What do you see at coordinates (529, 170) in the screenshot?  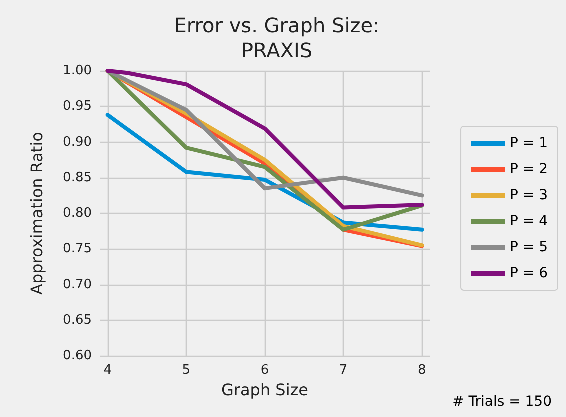 I see `legend-label: P = 2` at bounding box center [529, 170].